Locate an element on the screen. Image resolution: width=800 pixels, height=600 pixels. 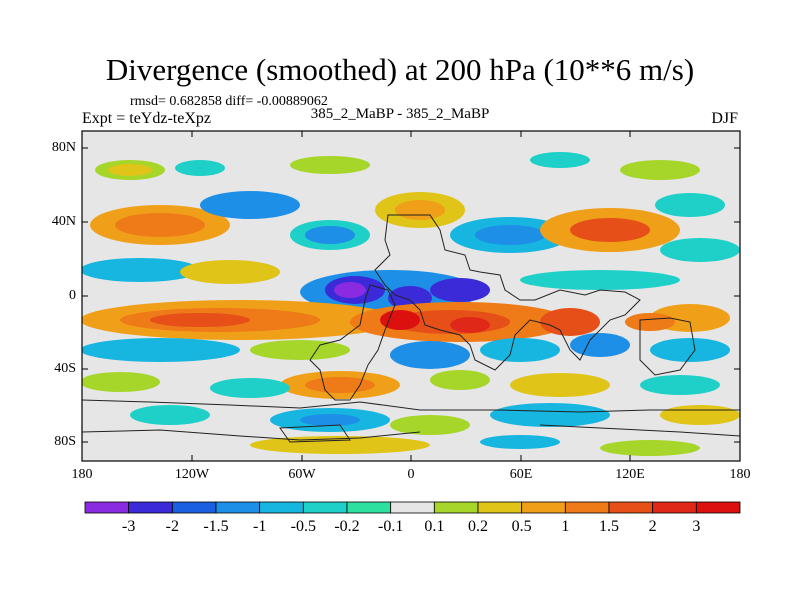
colorbar-label: -1 is located at coordinates (259, 526).